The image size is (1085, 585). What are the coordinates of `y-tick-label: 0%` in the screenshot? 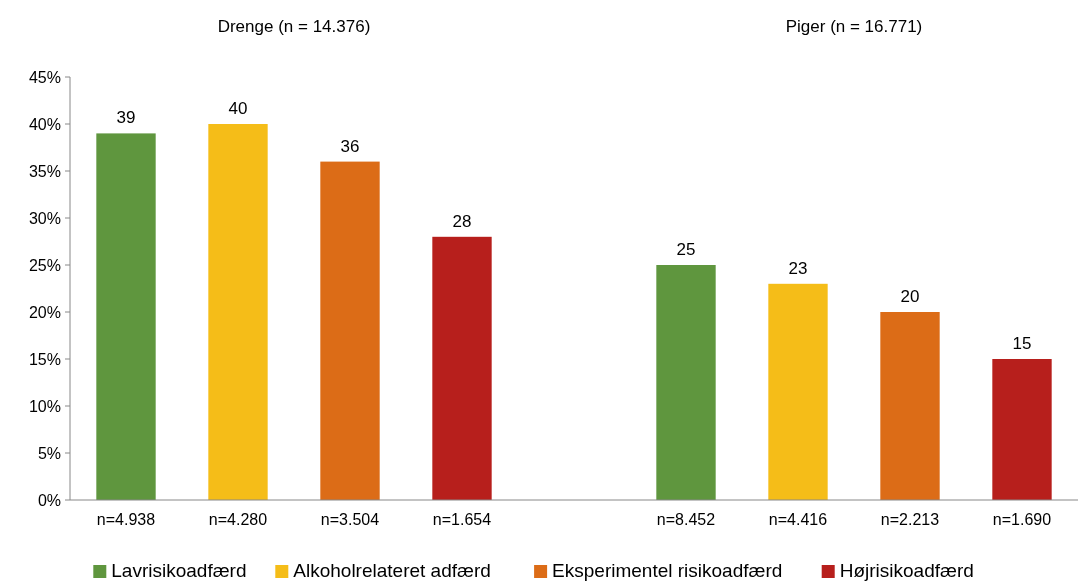 It's located at (49, 500).